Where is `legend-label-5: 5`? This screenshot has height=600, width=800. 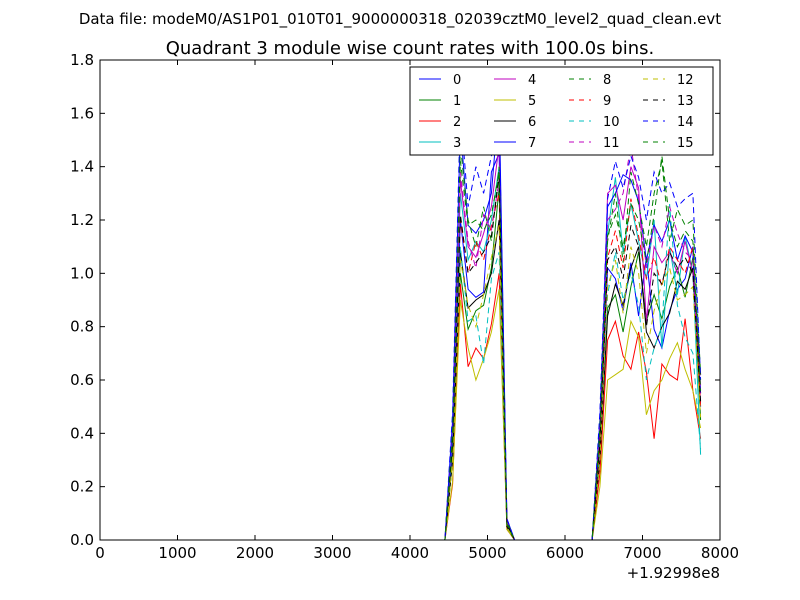 legend-label-5: 5 is located at coordinates (532, 101).